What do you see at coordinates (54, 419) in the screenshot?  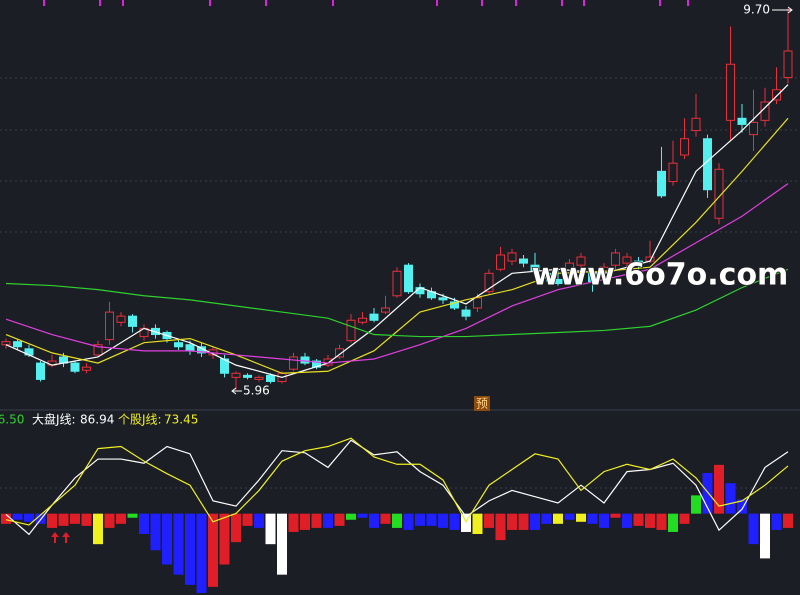 I see `legend-name: 大盘J线:` at bounding box center [54, 419].